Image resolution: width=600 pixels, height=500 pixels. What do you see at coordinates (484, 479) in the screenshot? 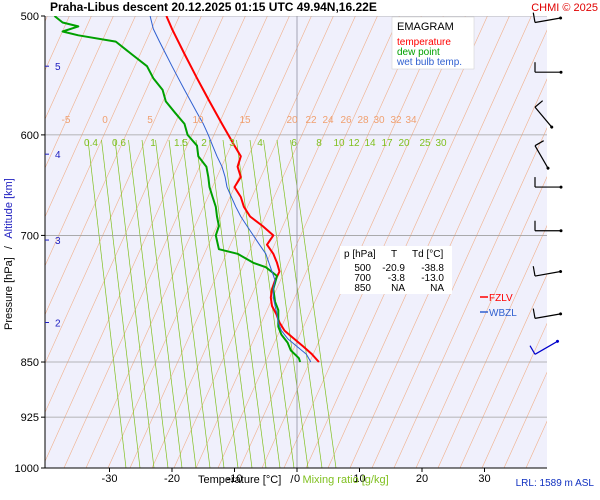
I see `x-tick-label: 30` at bounding box center [484, 479].